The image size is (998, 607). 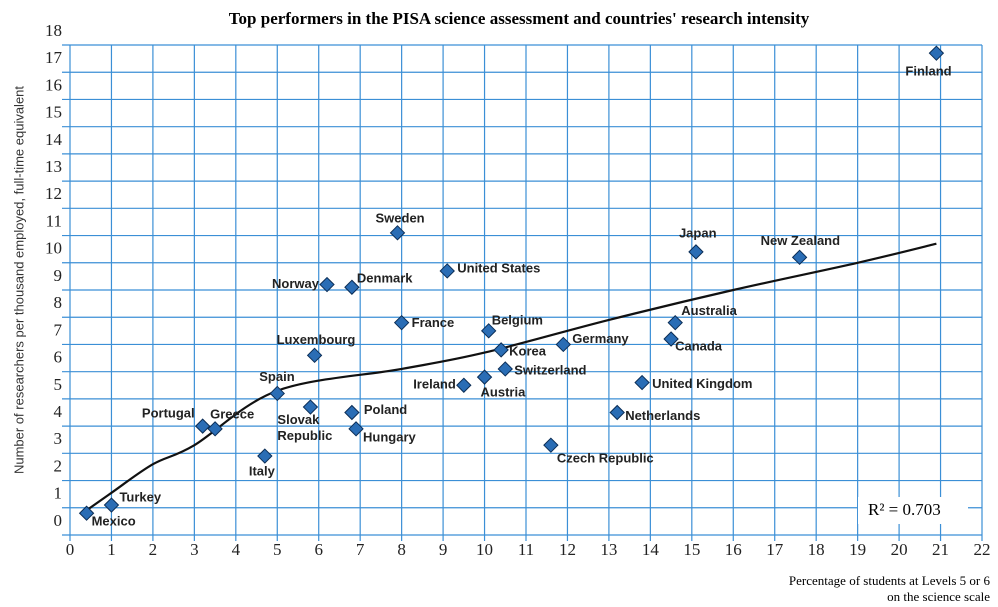 I want to click on point-label: Czech Republic, so click(x=605, y=458).